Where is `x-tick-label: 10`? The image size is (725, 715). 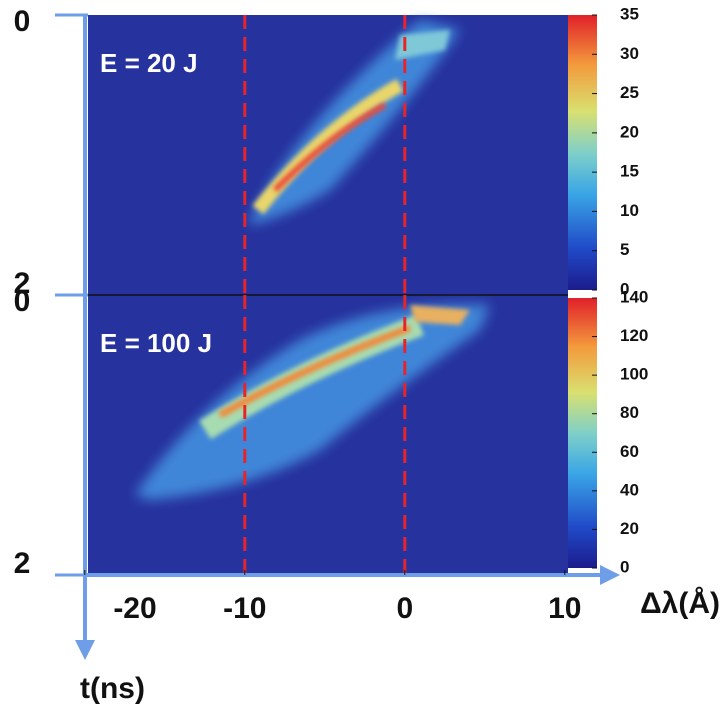
x-tick-label: 10 is located at coordinates (564, 608).